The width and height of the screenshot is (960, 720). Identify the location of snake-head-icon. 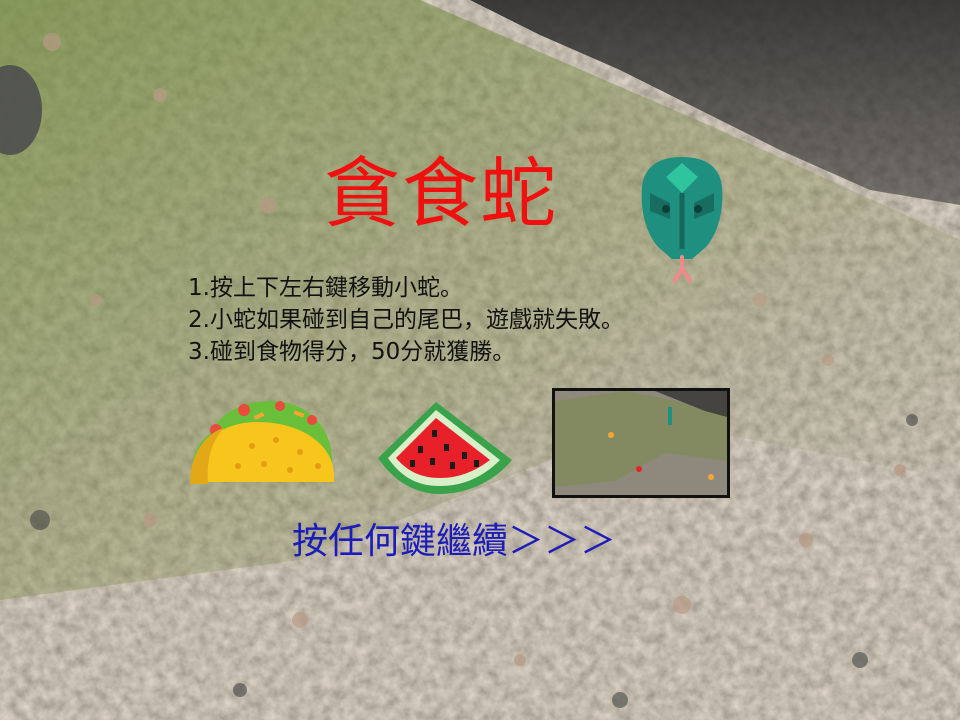
(682, 220).